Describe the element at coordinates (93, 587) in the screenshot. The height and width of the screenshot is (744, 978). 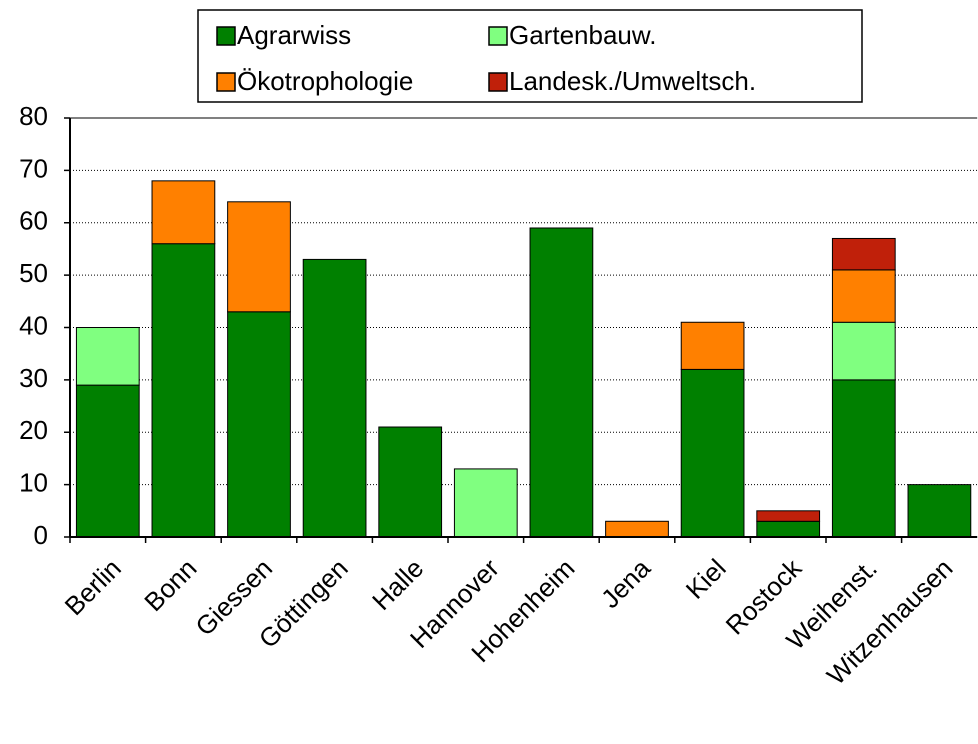
I see `x-tick-label: Berlin` at that location.